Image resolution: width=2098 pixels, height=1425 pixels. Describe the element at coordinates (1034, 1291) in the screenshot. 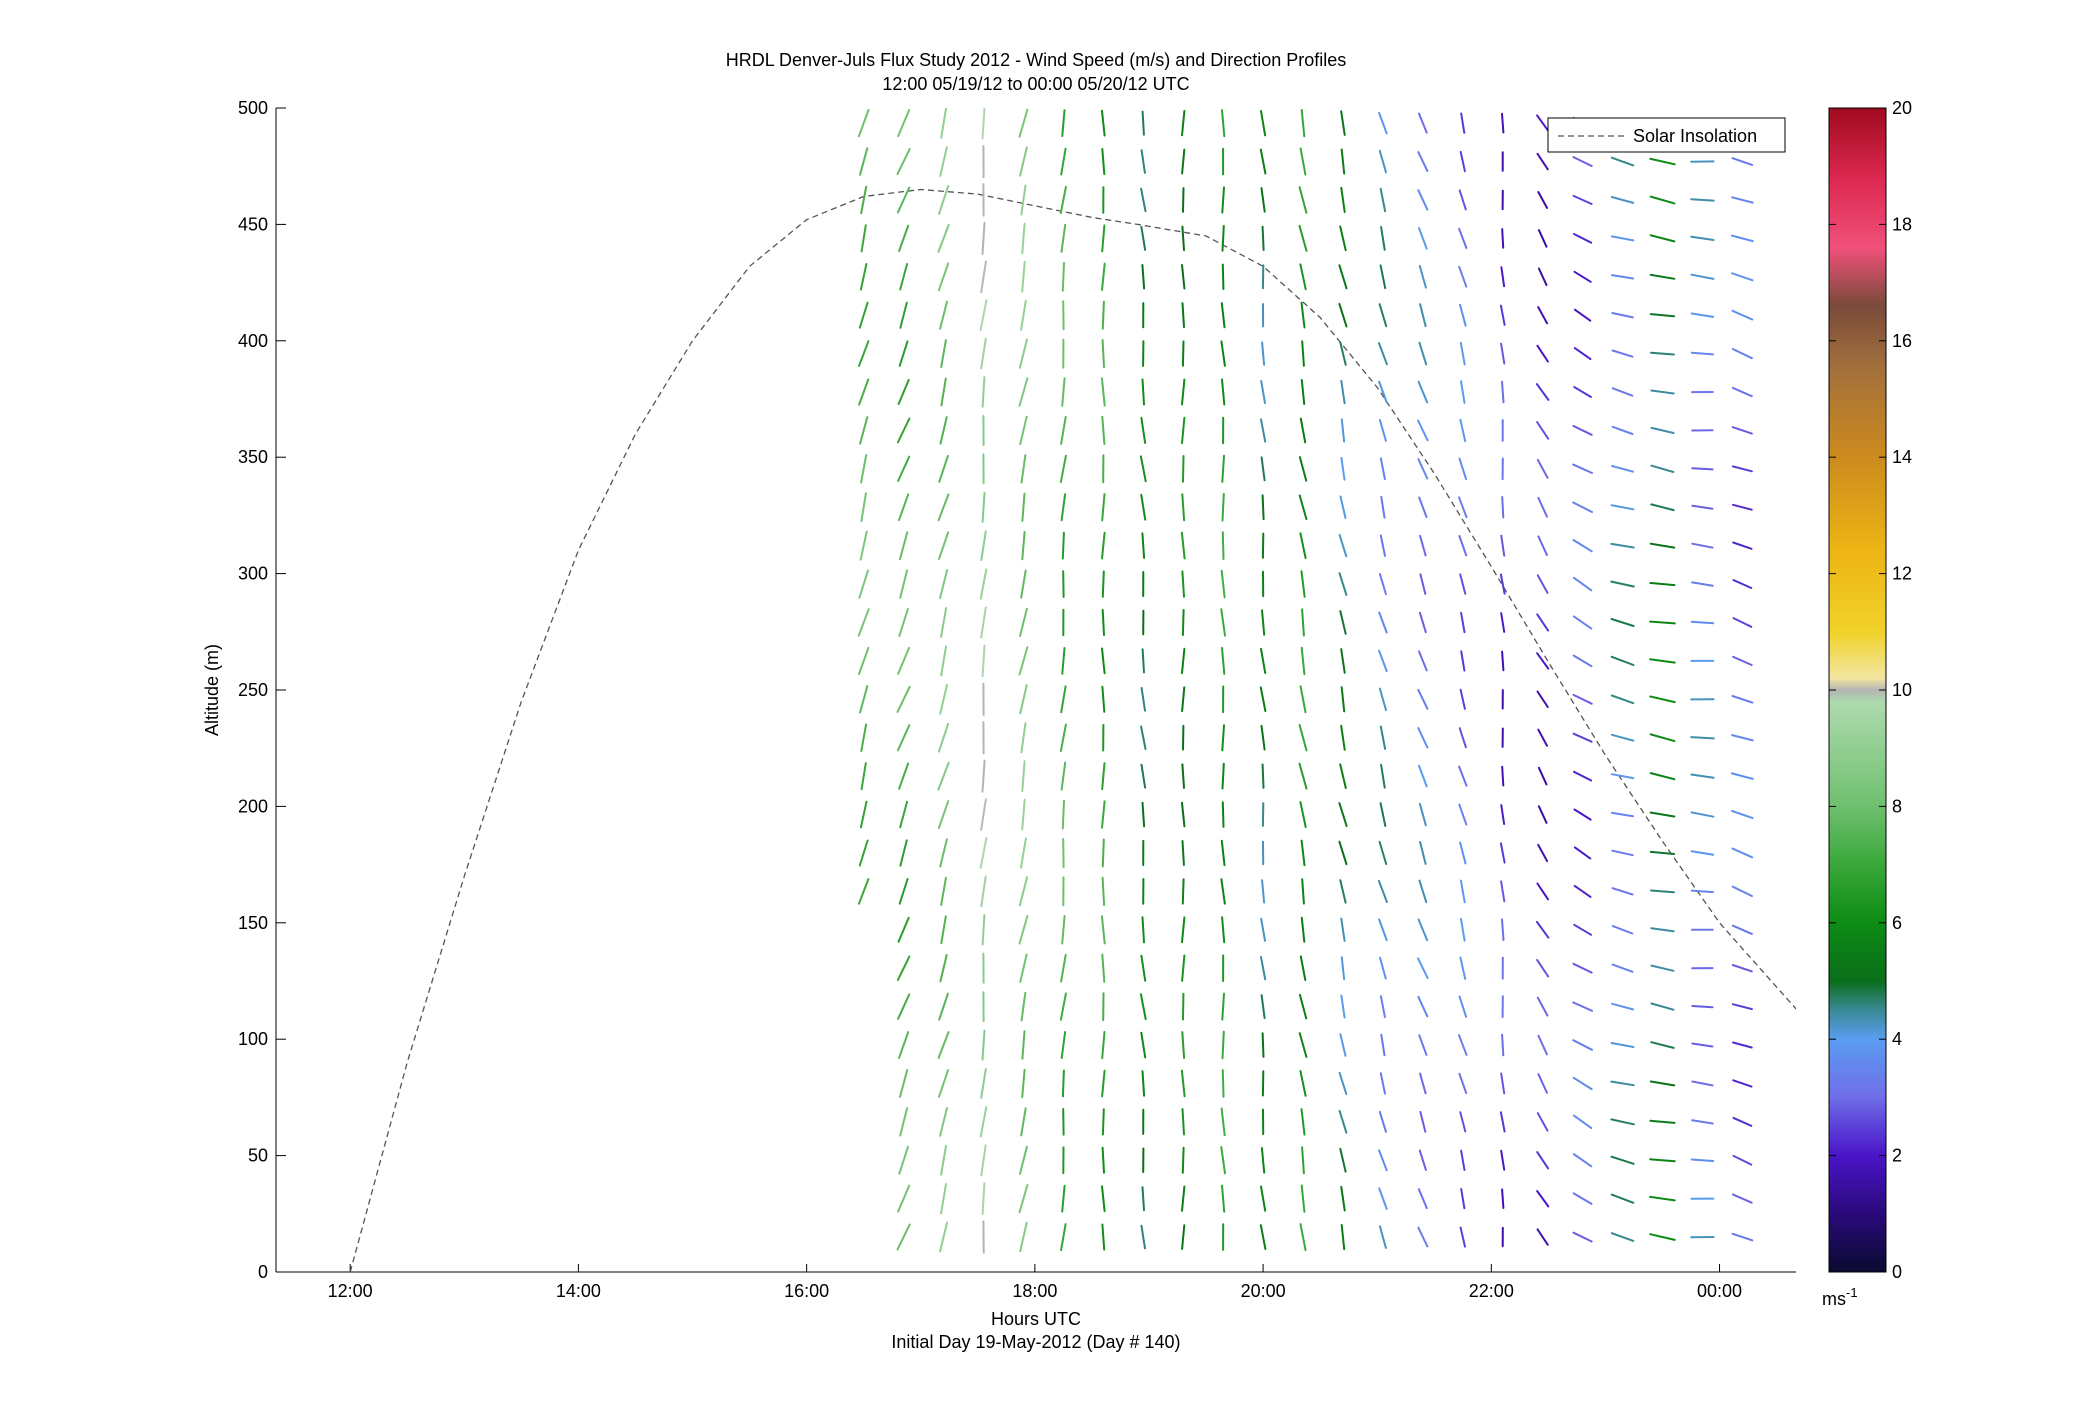

I see `x-tick-label: 18:00` at that location.